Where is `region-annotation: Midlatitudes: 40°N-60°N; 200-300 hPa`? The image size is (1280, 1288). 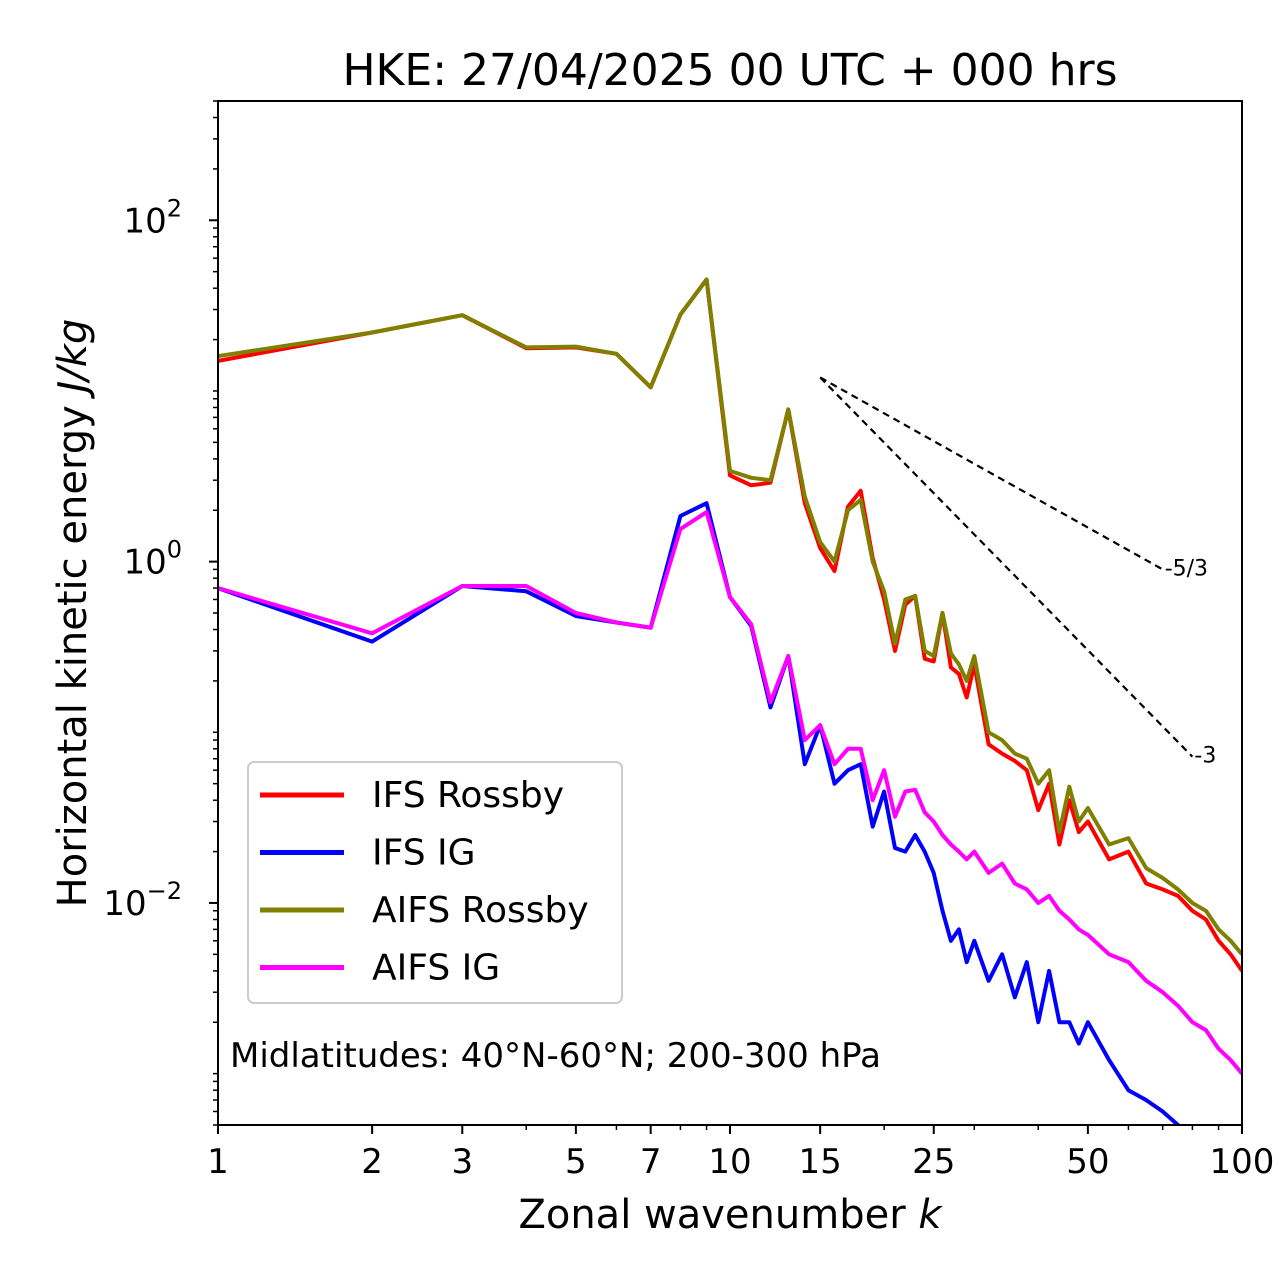
region-annotation: Midlatitudes: 40°N-60°N; 200-300 hPa is located at coordinates (555, 1056).